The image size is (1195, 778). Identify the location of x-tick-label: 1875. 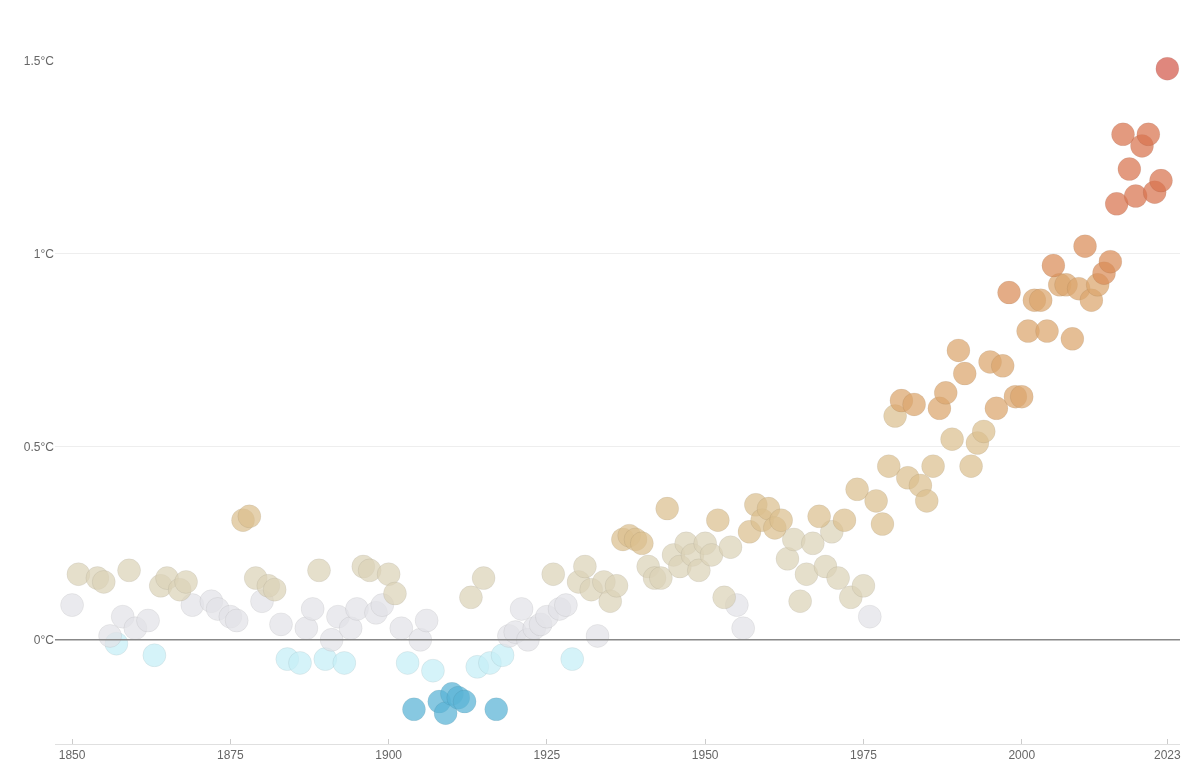
(231, 755).